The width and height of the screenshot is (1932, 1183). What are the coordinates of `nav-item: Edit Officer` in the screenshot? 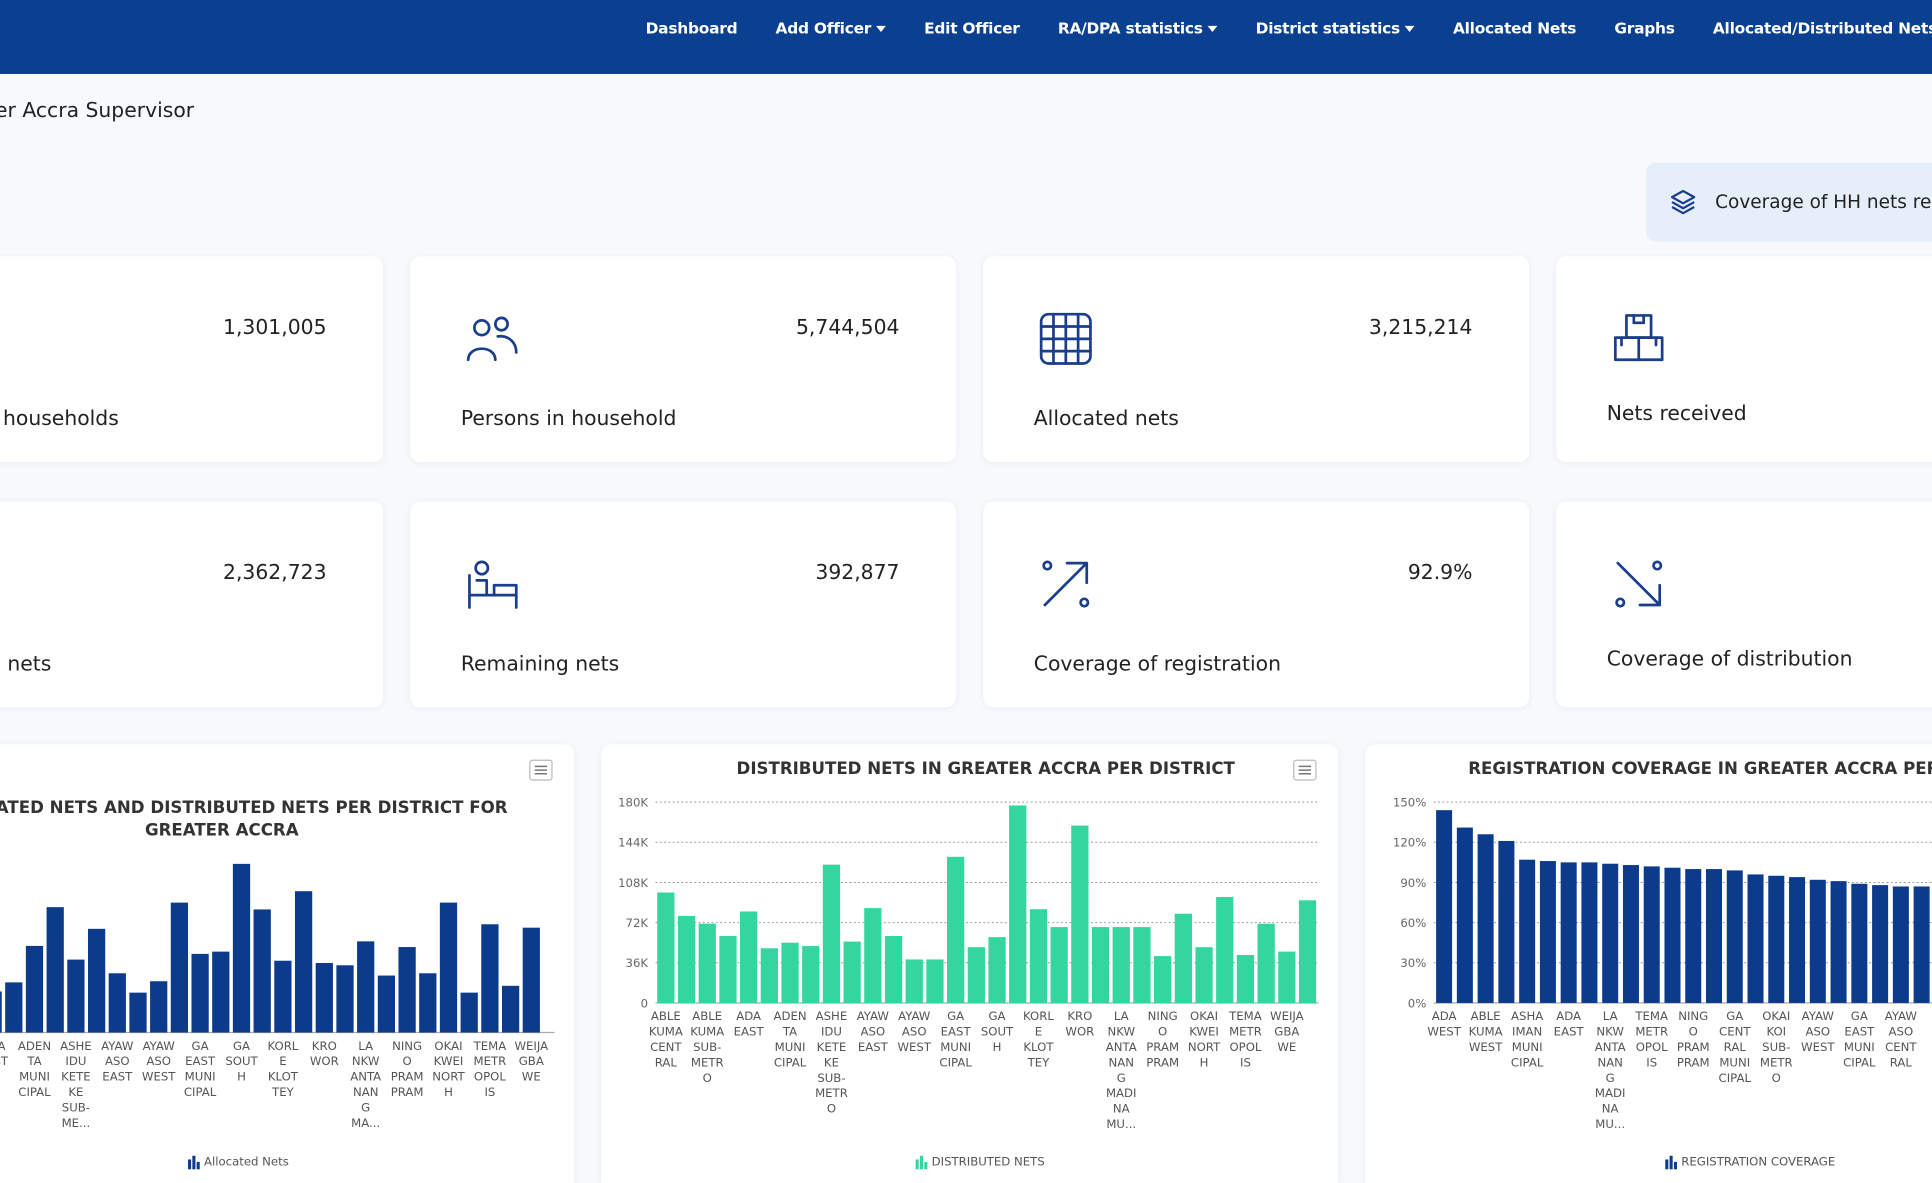 It's located at (972, 27).